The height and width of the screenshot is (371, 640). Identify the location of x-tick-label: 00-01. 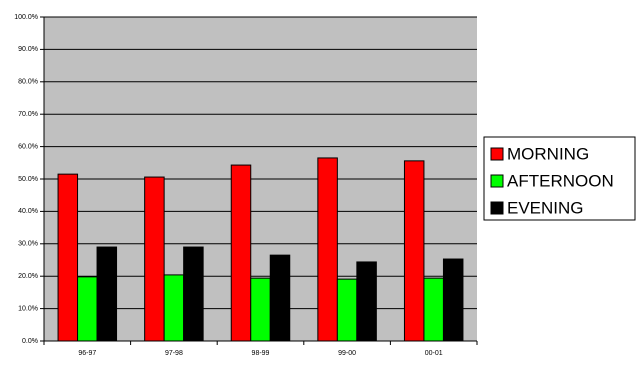
(434, 353).